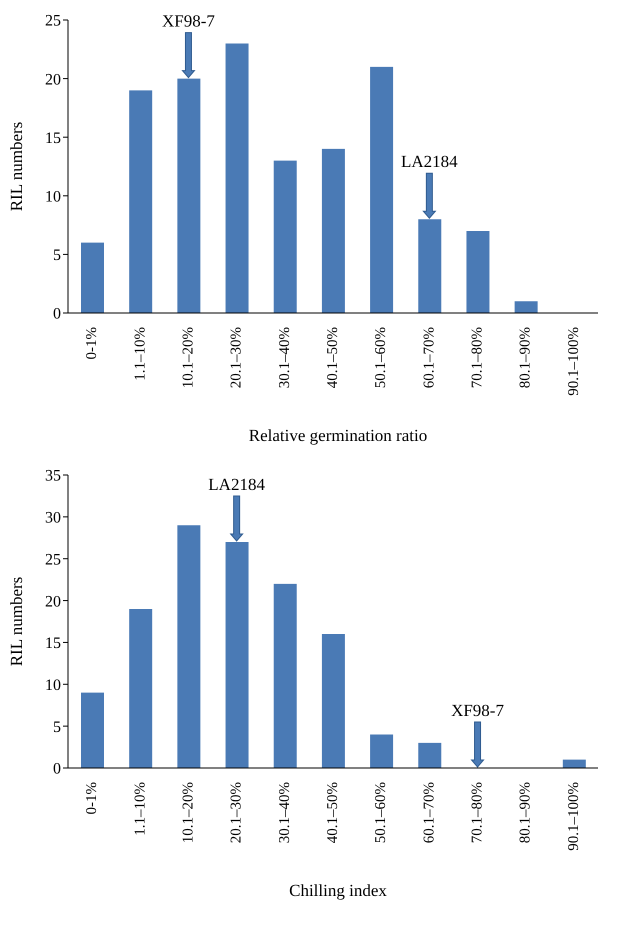  Describe the element at coordinates (338, 436) in the screenshot. I see `x-axis-title: Relative germination ratio` at that location.